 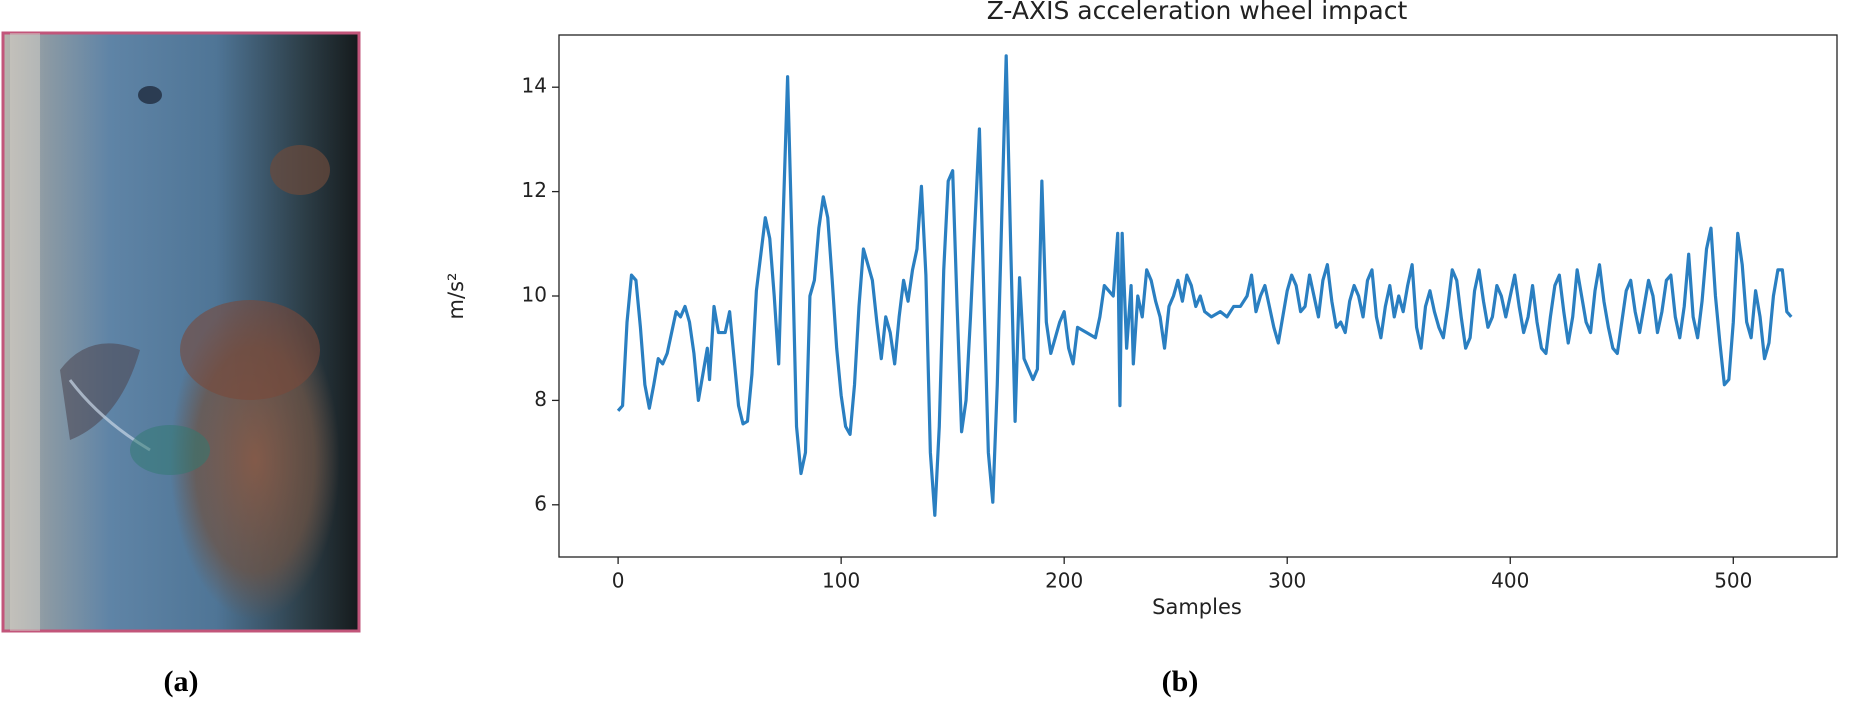 What do you see at coordinates (1197, 607) in the screenshot?
I see `x-axis-label: Samples` at bounding box center [1197, 607].